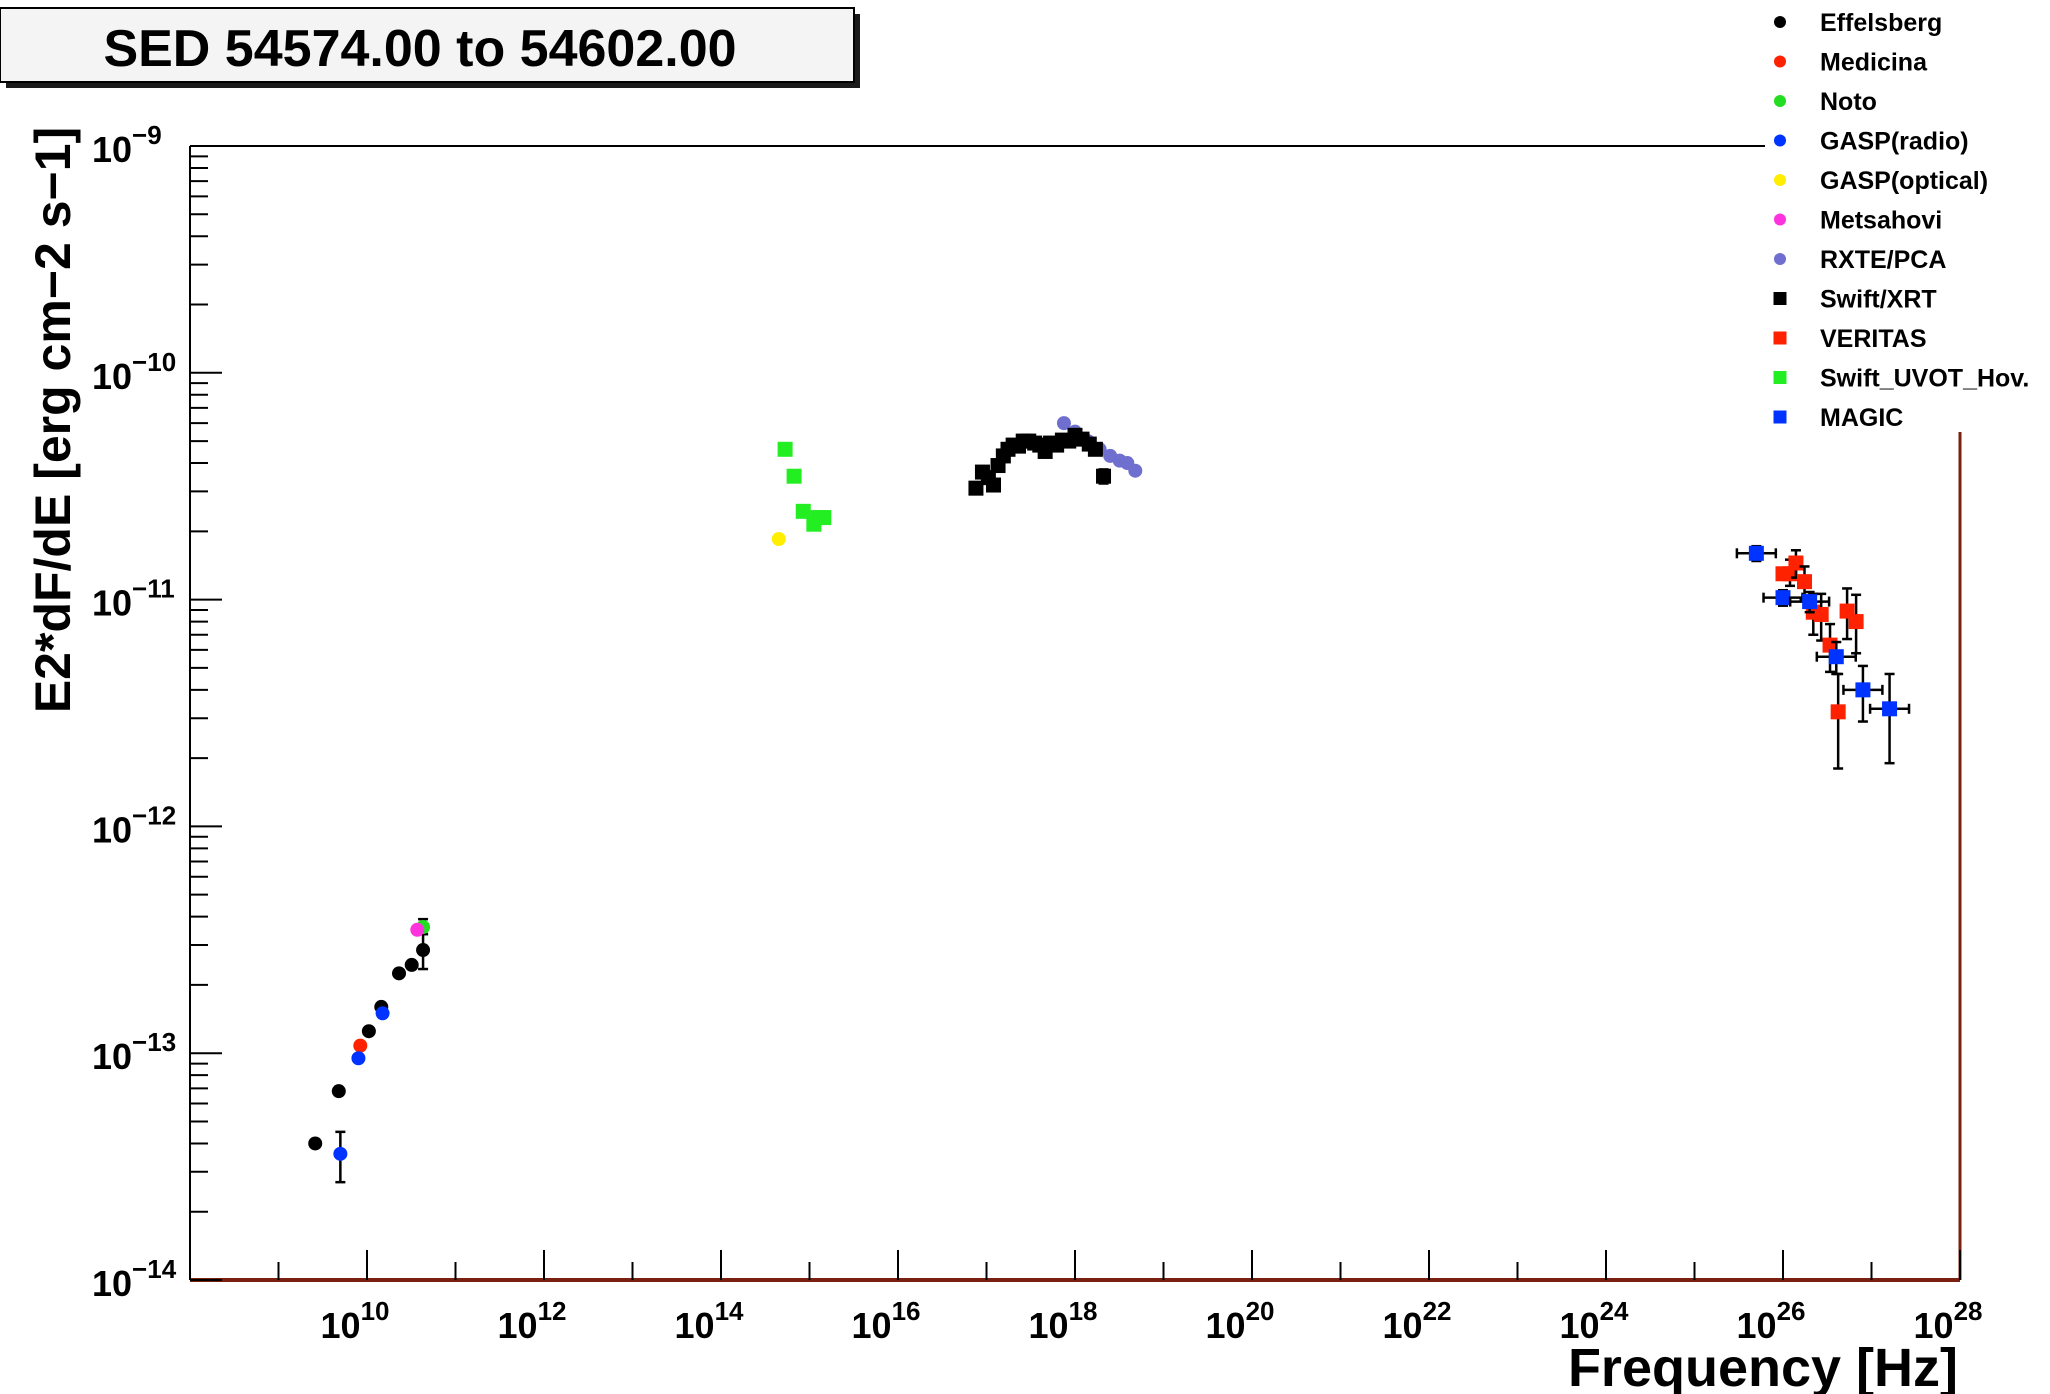  I want to click on x-tick-label-exponent: 14, so click(729, 1311).